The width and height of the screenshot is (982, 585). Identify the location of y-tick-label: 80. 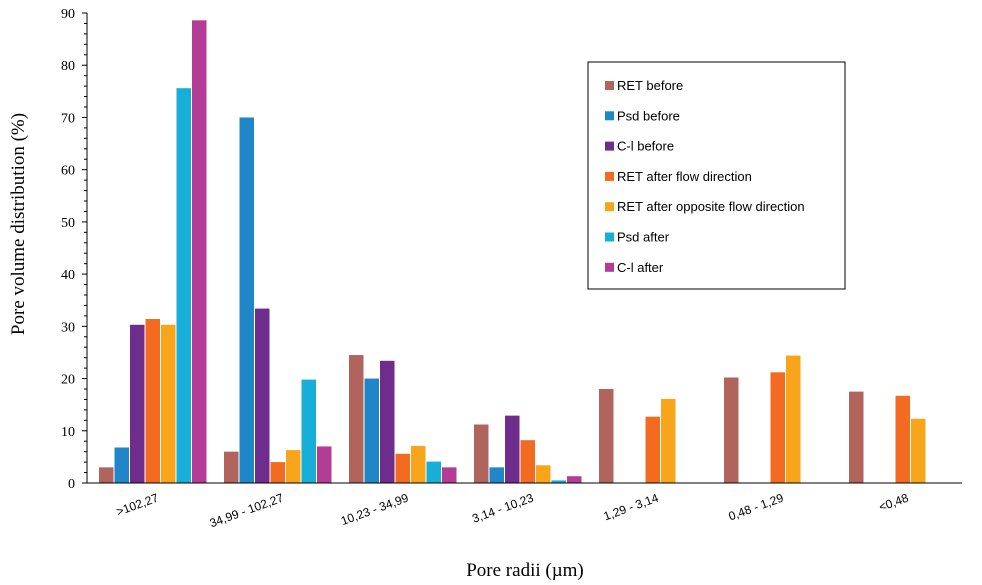
(68, 66).